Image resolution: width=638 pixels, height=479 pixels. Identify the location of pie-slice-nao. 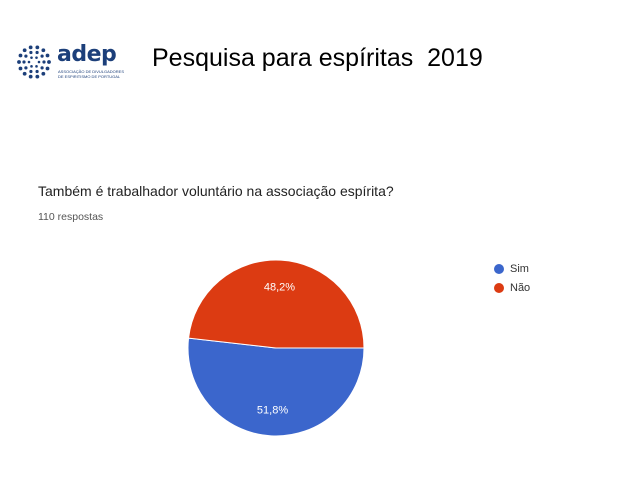
(276, 304).